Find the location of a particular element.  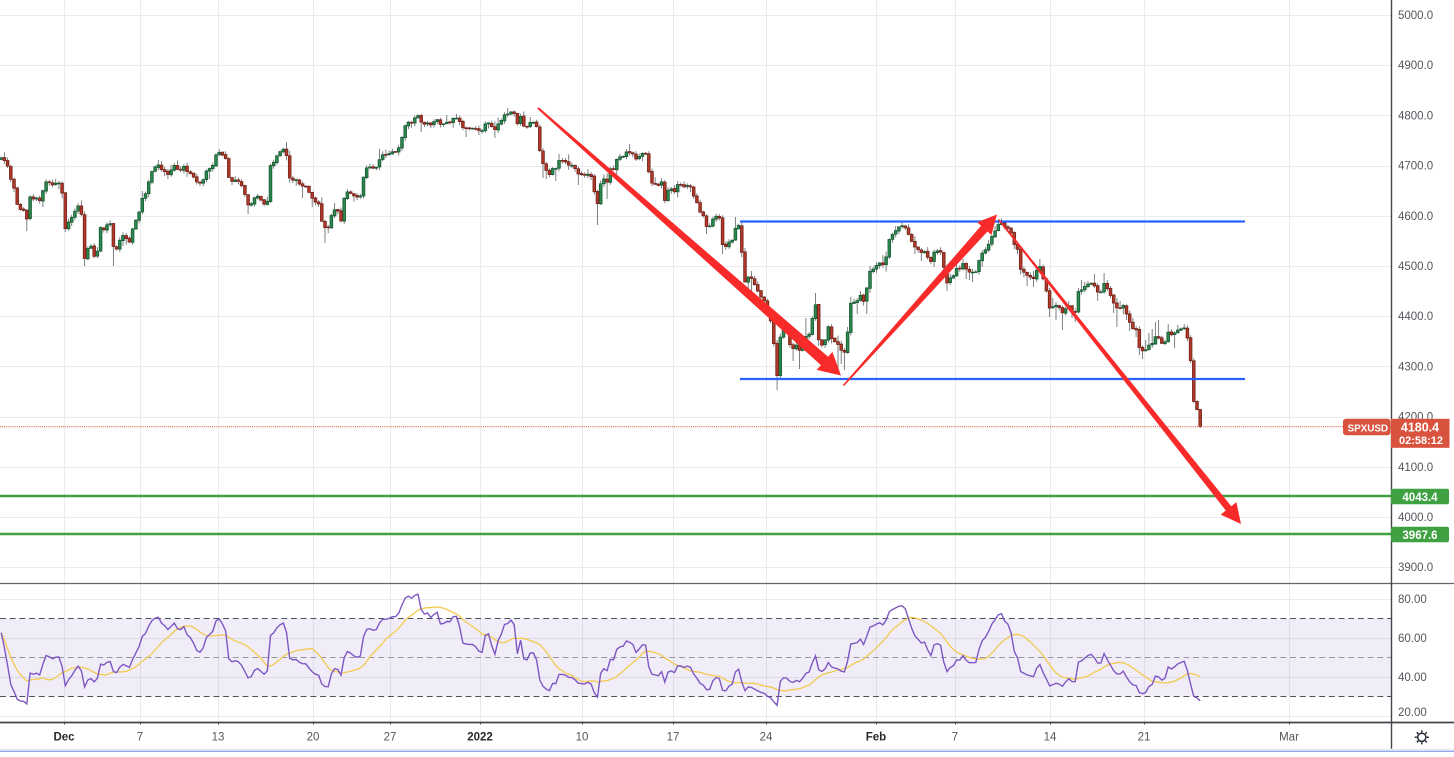

svg-text: 4800.0 is located at coordinates (1415, 116).